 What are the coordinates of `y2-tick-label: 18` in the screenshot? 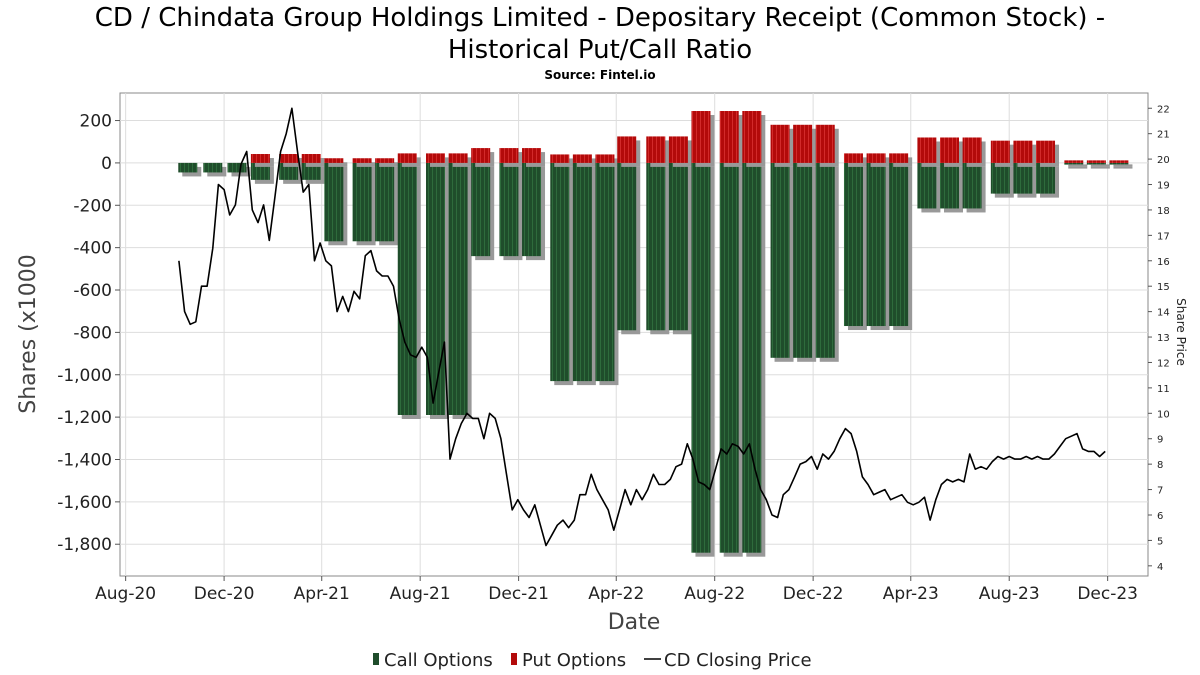 It's located at (1163, 211).